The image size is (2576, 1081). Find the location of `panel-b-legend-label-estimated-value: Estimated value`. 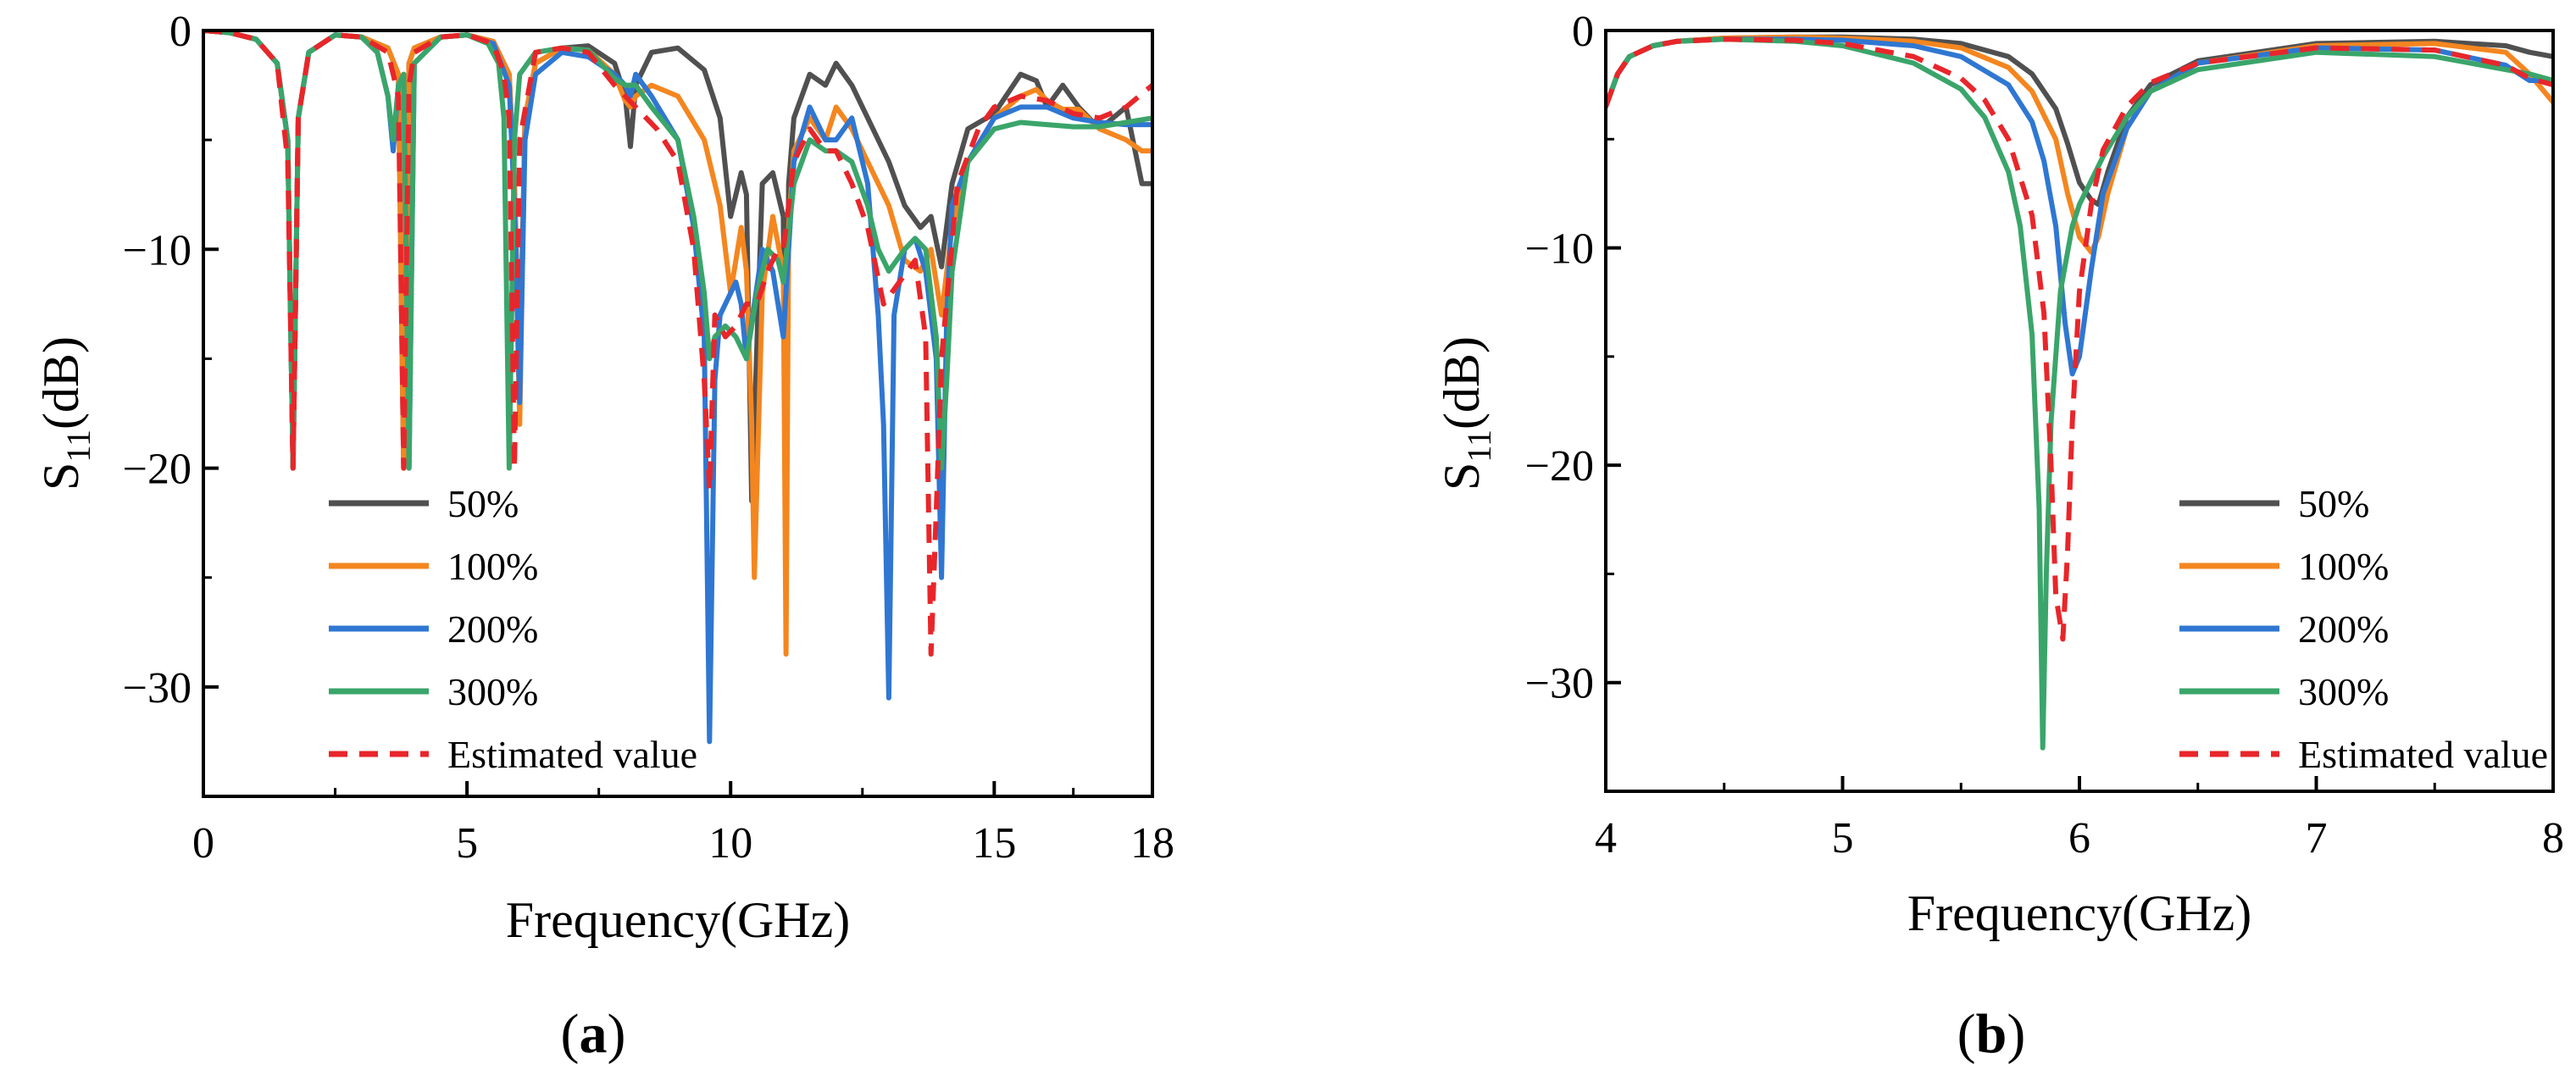

panel-b-legend-label-estimated-value: Estimated value is located at coordinates (2423, 754).